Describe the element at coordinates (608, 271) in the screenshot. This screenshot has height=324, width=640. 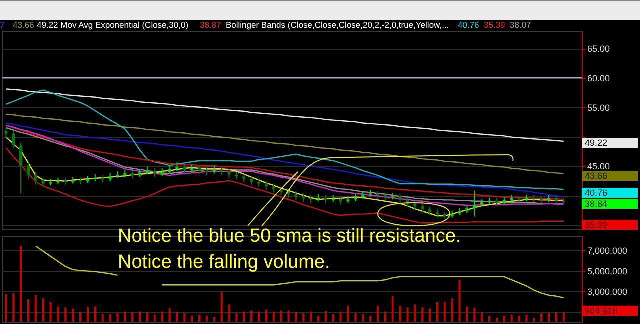
I see `y-tick-label: 5,000,000` at that location.